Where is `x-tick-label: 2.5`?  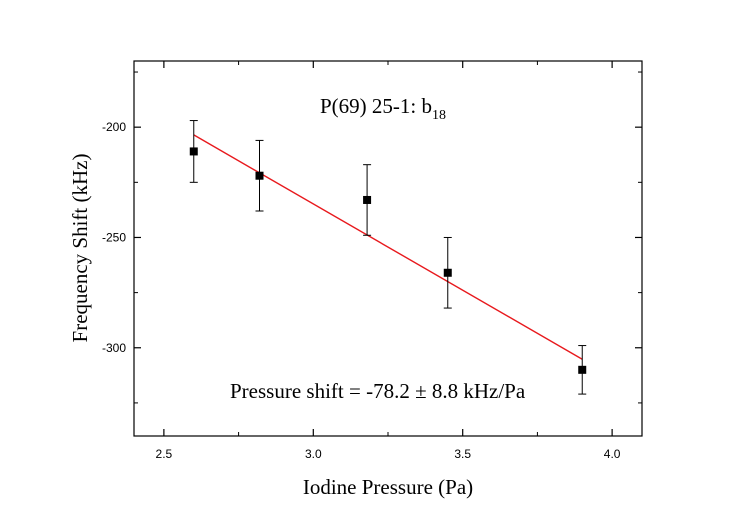
x-tick-label: 2.5 is located at coordinates (164, 454).